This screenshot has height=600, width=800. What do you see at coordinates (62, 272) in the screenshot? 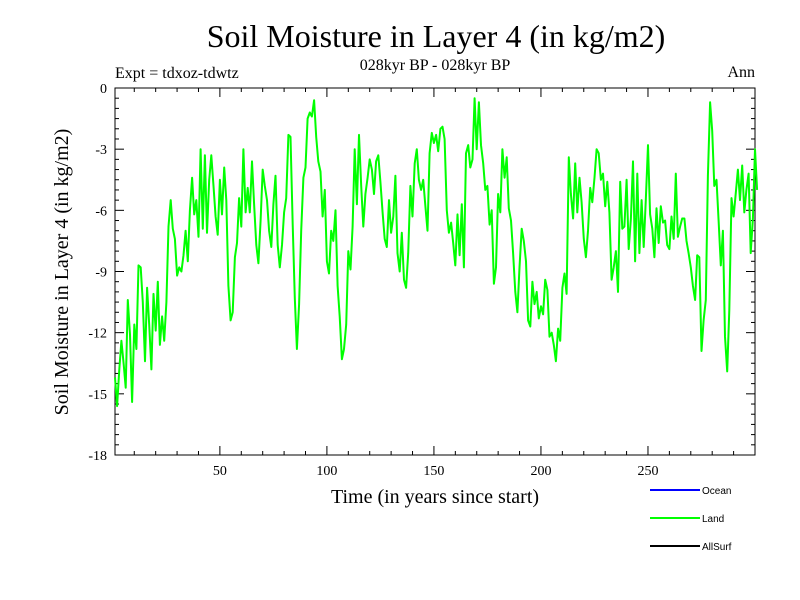
I see `y-axis-label: Soil Moisture in Layer 4 (in kg/m2)` at bounding box center [62, 272].